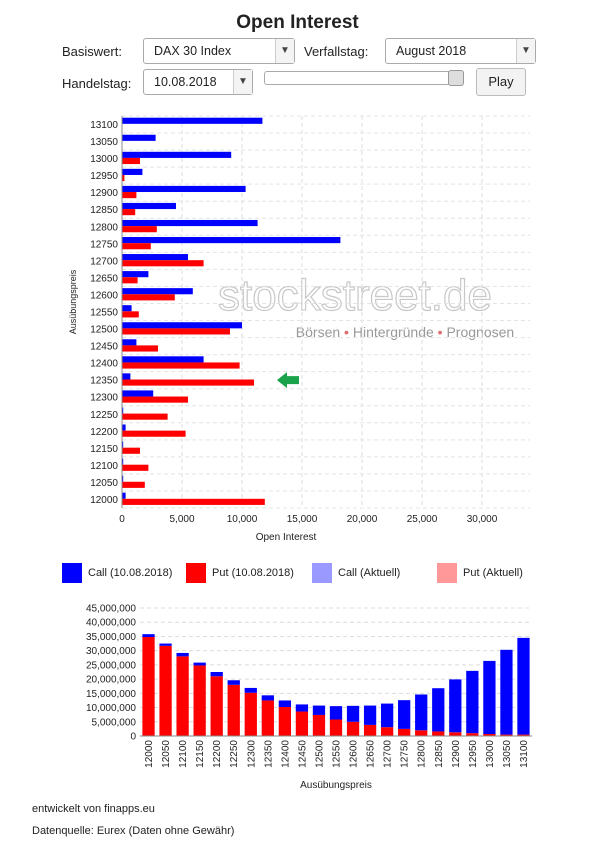 The image size is (595, 846). Describe the element at coordinates (149, 754) in the screenshot. I see `x-tick-label: 12000` at that location.